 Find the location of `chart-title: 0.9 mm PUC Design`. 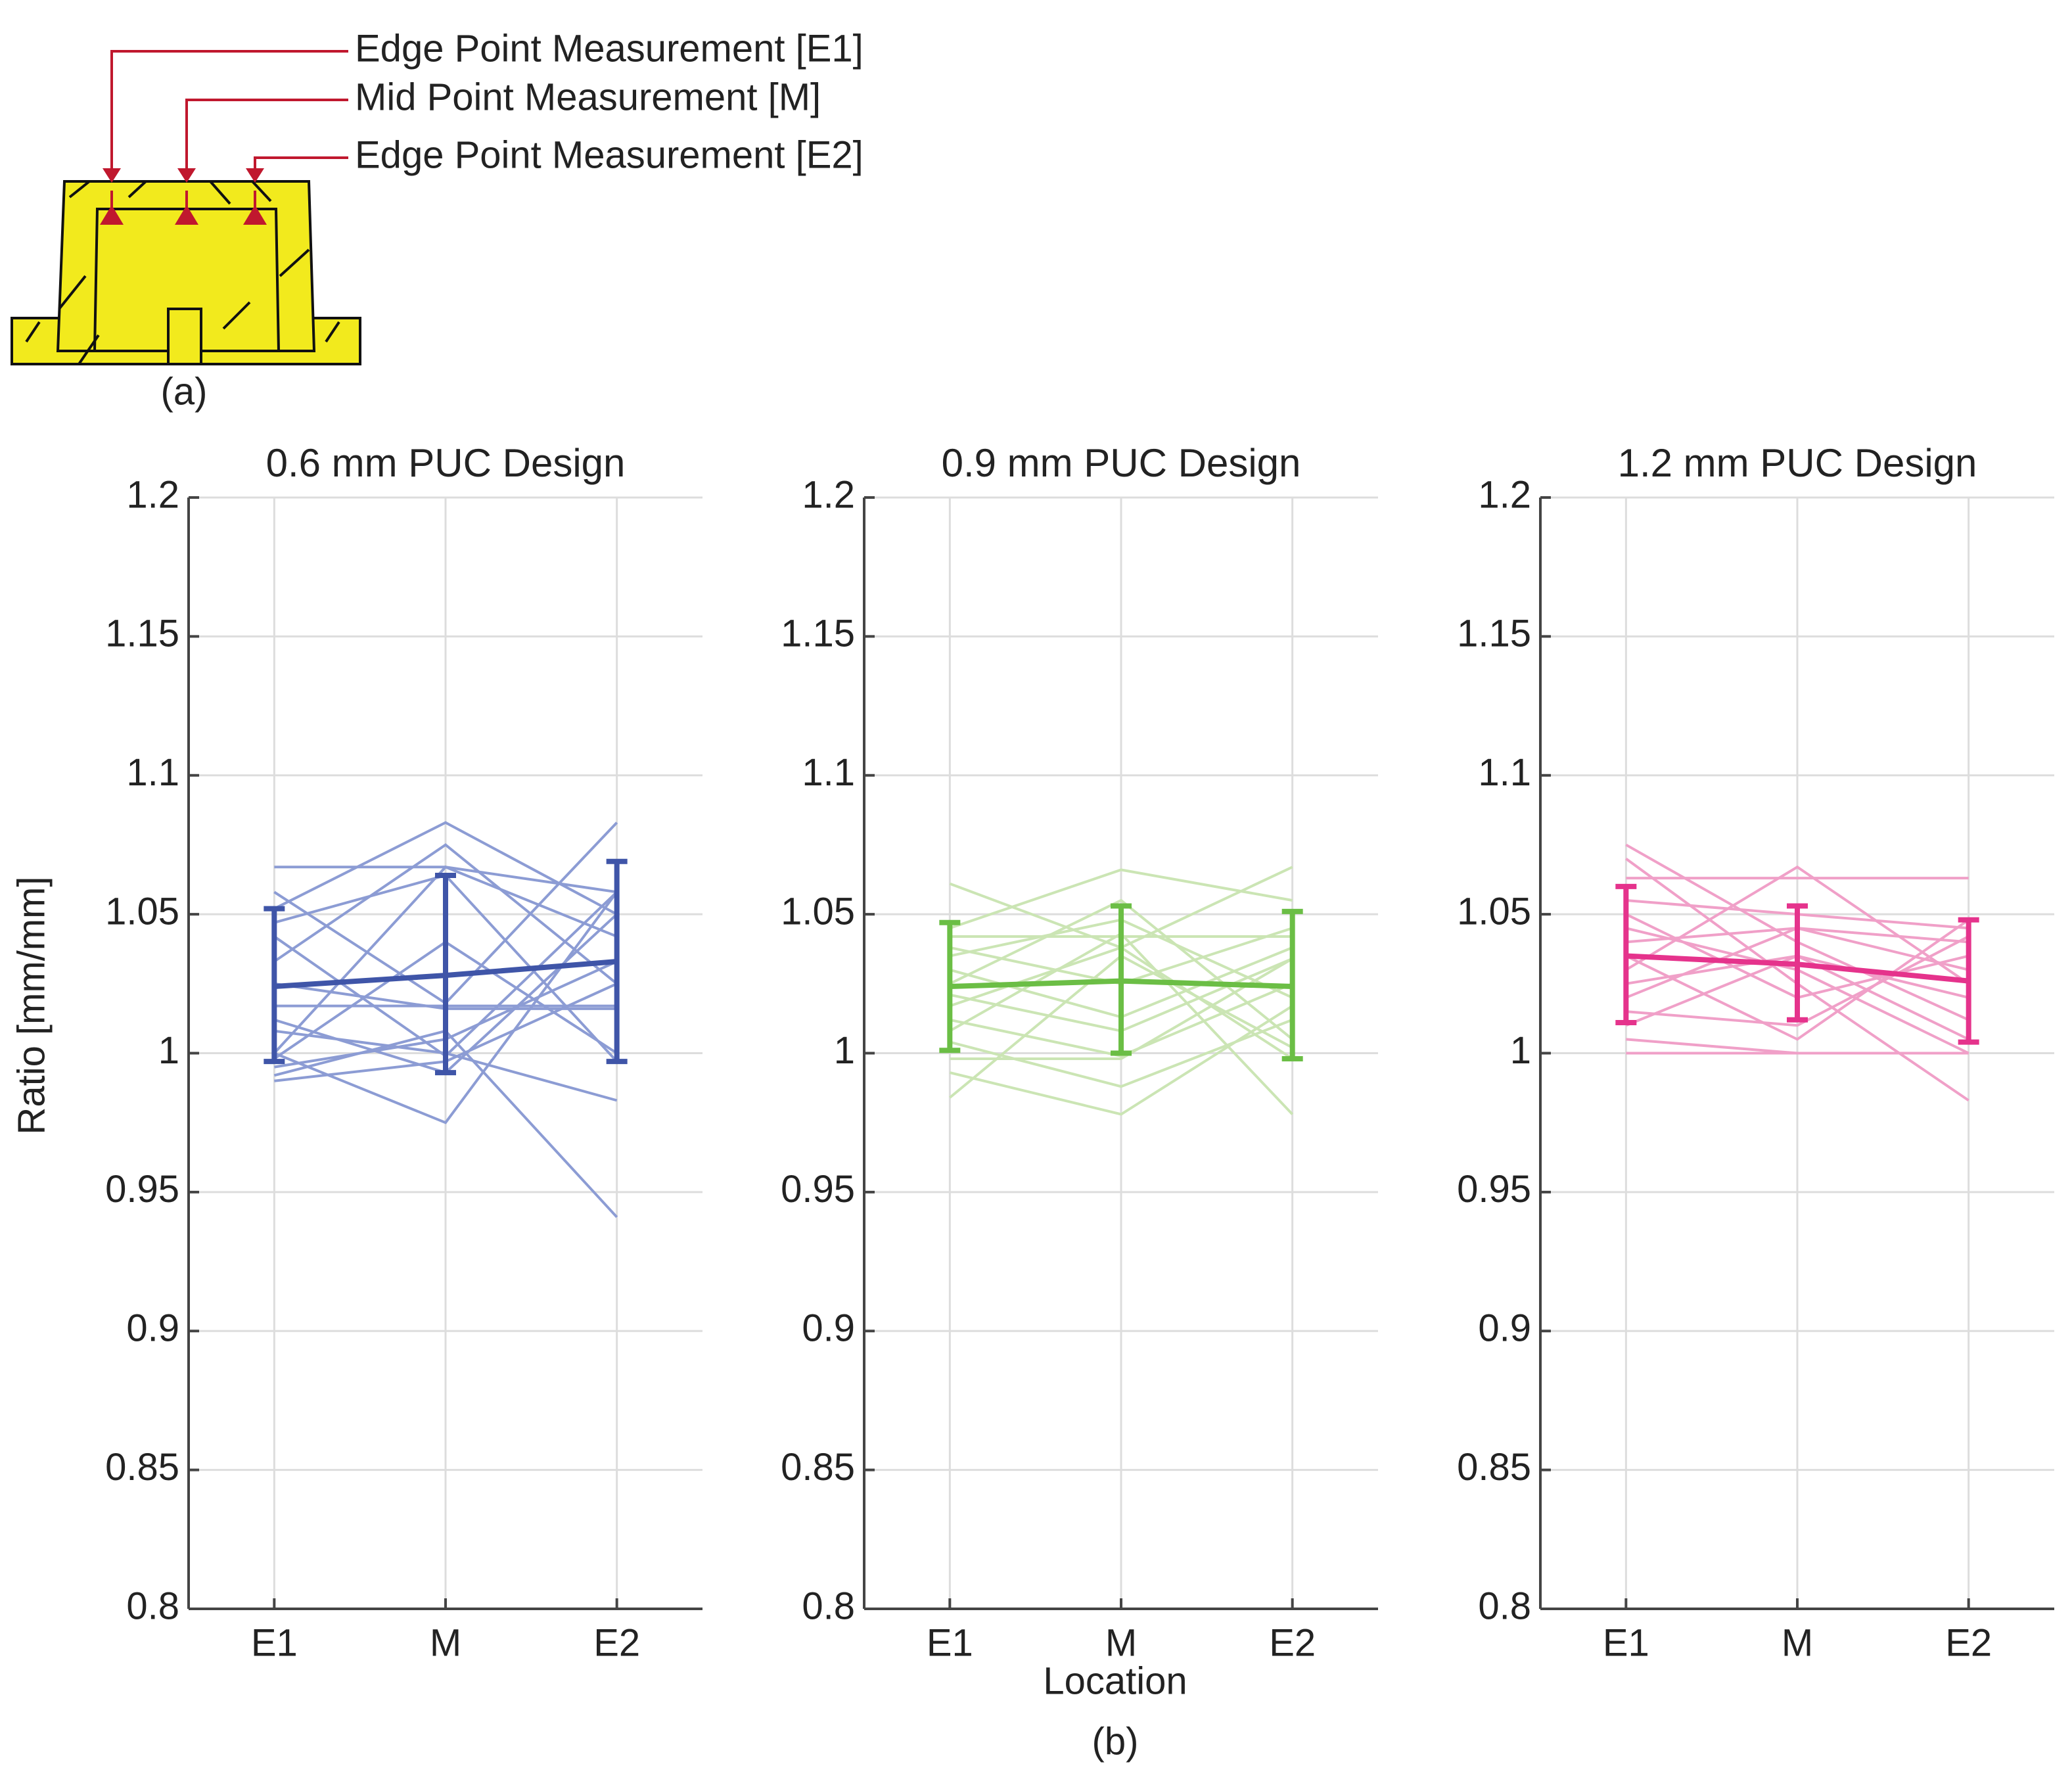

chart-title: 0.9 mm PUC Design is located at coordinates (1121, 463).